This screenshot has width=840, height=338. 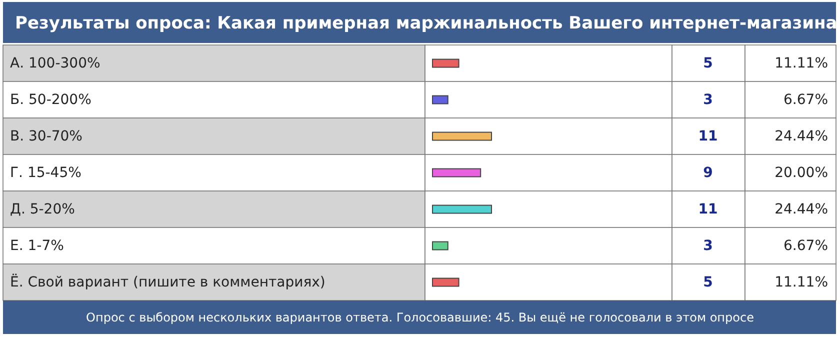 I want to click on y-tick-label: А. 100-300%, so click(x=55, y=63).